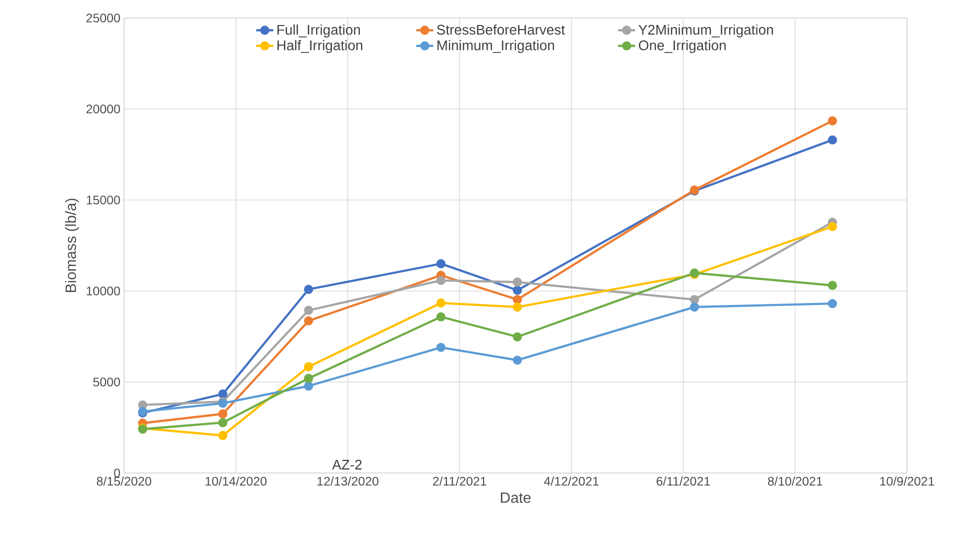  Describe the element at coordinates (495, 47) in the screenshot. I see `legend-label: Minimum_Irrigation` at that location.